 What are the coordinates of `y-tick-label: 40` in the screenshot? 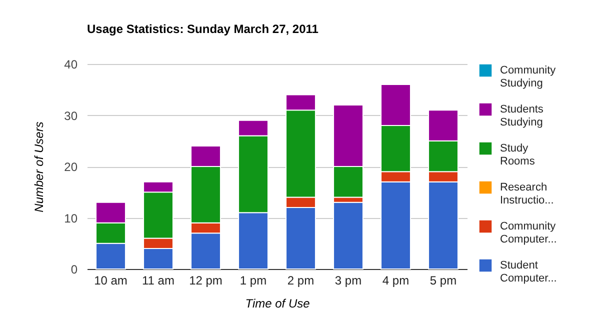 It's located at (71, 65).